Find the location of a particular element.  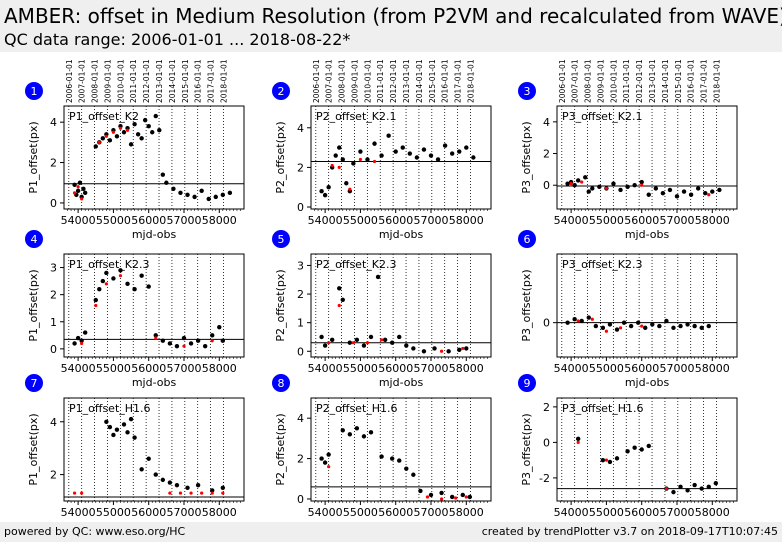

top-date-label: 2009-01-01 is located at coordinates (354, 81).